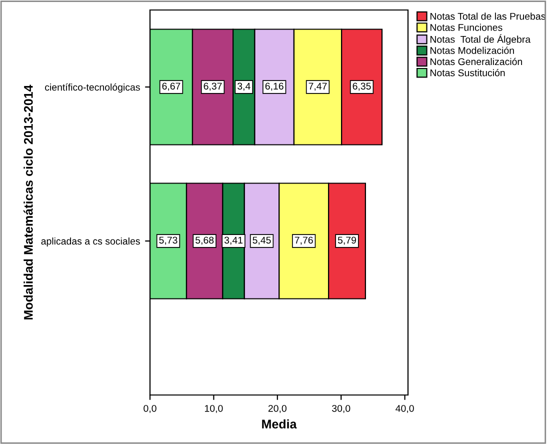 This screenshot has width=547, height=444. I want to click on data-label: 6,67, so click(171, 86).